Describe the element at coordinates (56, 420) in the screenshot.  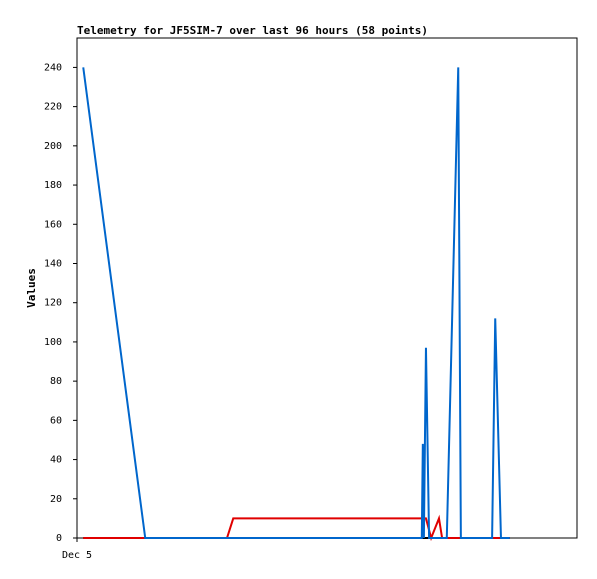
I see `y-tick-label: 60` at that location.